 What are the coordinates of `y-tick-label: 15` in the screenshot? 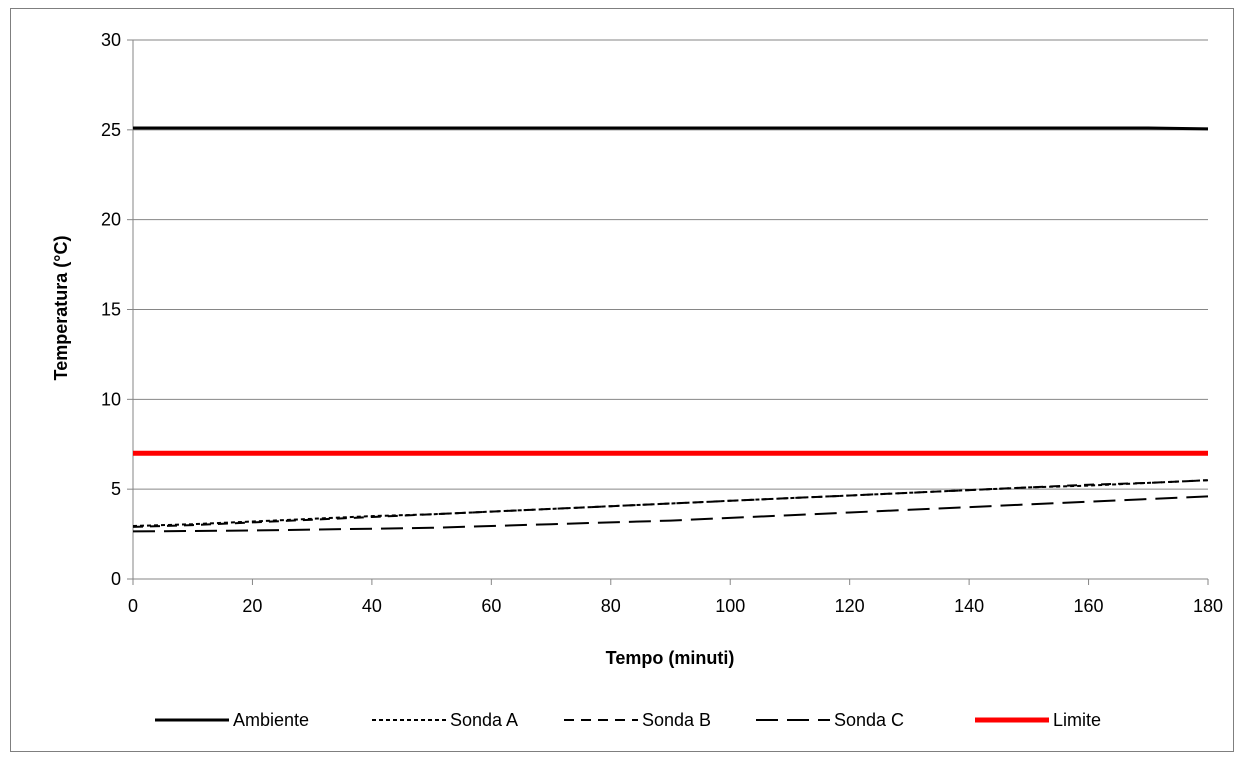 It's located at (111, 310).